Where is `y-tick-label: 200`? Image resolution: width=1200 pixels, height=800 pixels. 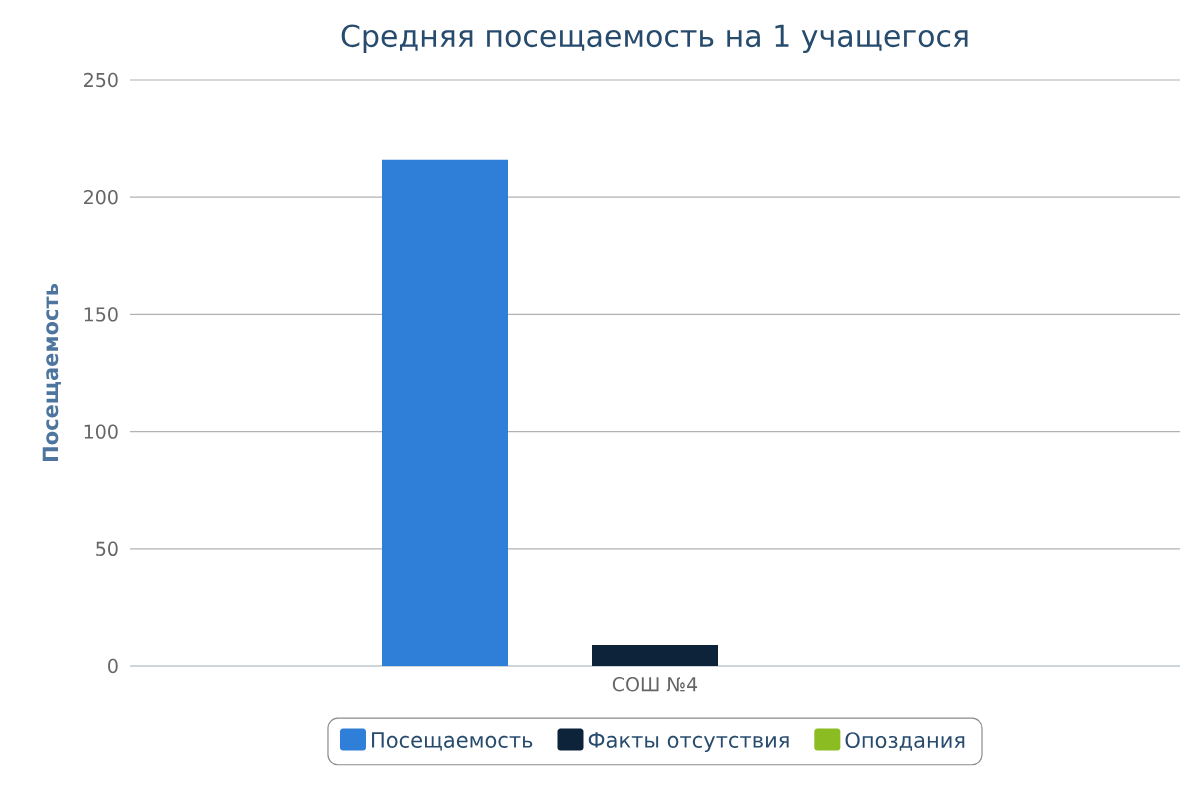
y-tick-label: 200 is located at coordinates (101, 197).